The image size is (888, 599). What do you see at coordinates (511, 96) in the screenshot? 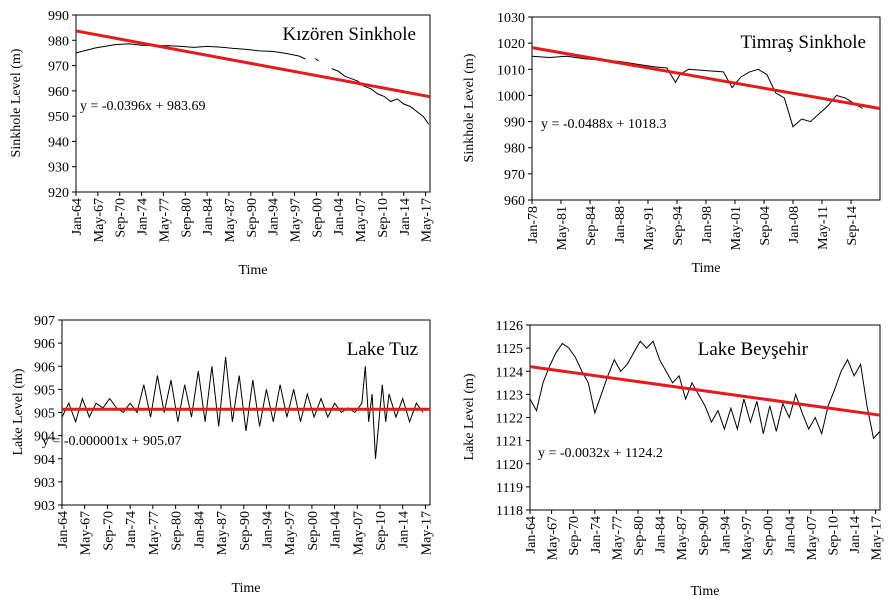
I see `y-tick-label: 1000` at bounding box center [511, 96].